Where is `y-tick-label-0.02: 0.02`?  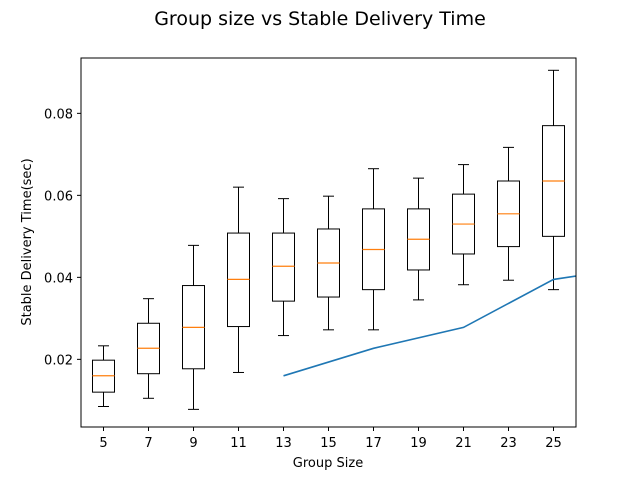
y-tick-label-0.02: 0.02 is located at coordinates (58, 360).